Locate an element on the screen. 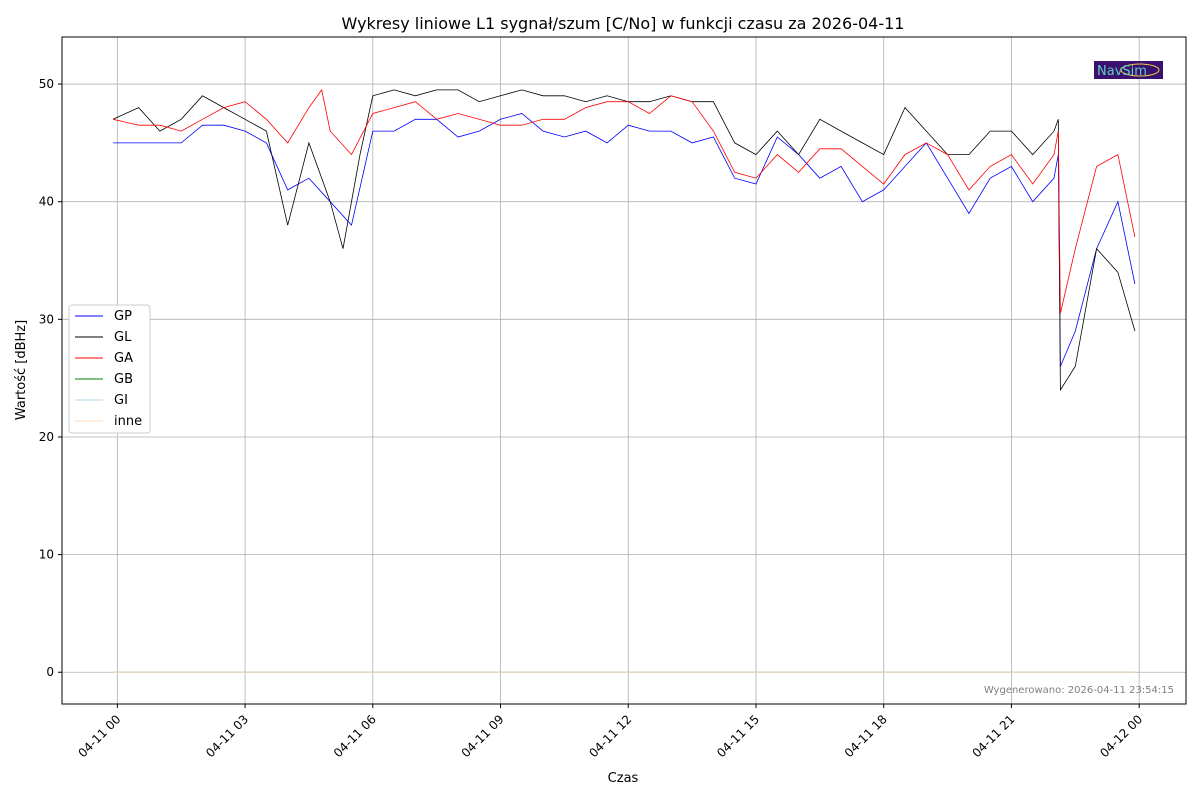 The width and height of the screenshot is (1200, 804). svg-text: NavSim is located at coordinates (1122, 71).